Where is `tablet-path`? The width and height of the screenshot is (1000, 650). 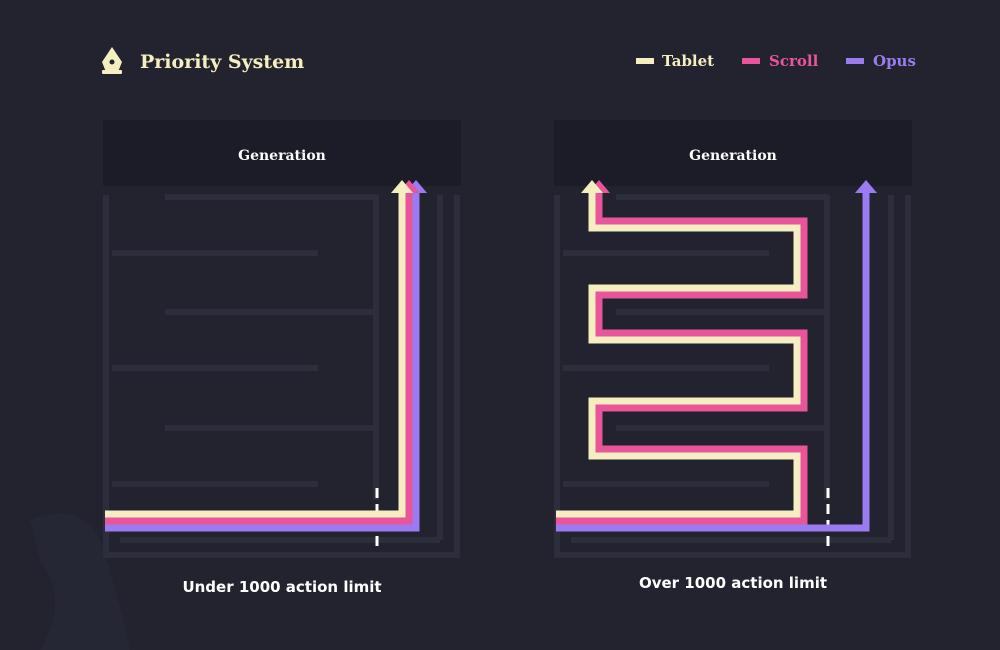
tablet-path is located at coordinates (678, 354).